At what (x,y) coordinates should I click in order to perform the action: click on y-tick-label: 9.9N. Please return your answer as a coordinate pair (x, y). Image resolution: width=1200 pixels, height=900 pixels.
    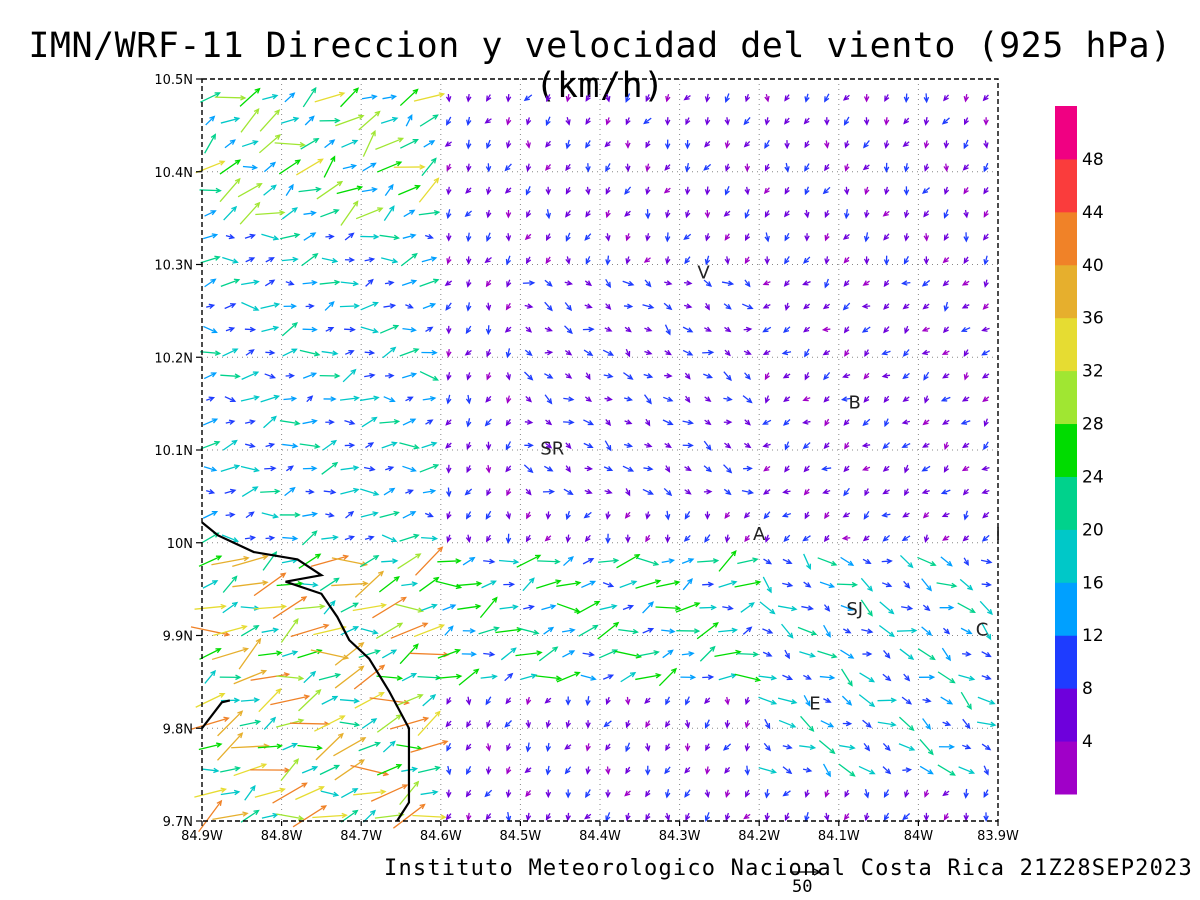
    Looking at the image, I should click on (178, 637).